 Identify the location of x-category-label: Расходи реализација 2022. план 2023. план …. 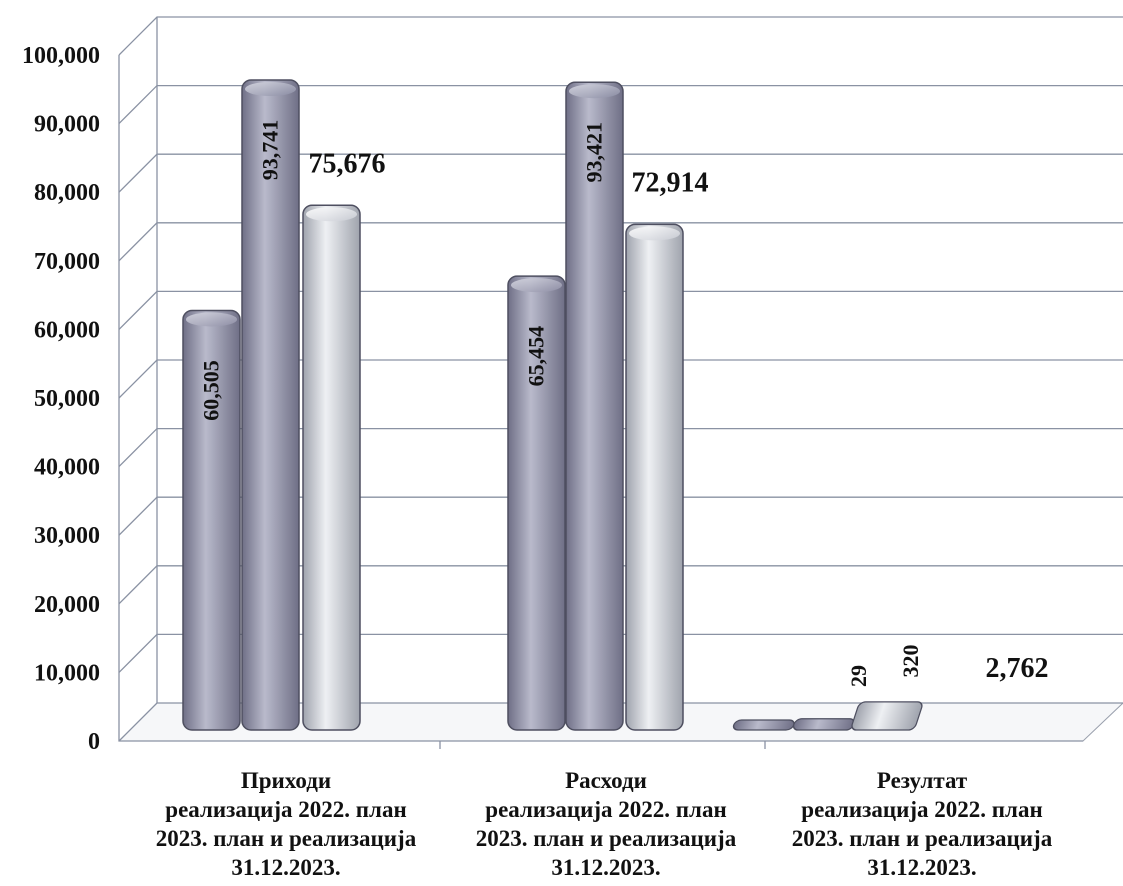
(606, 824).